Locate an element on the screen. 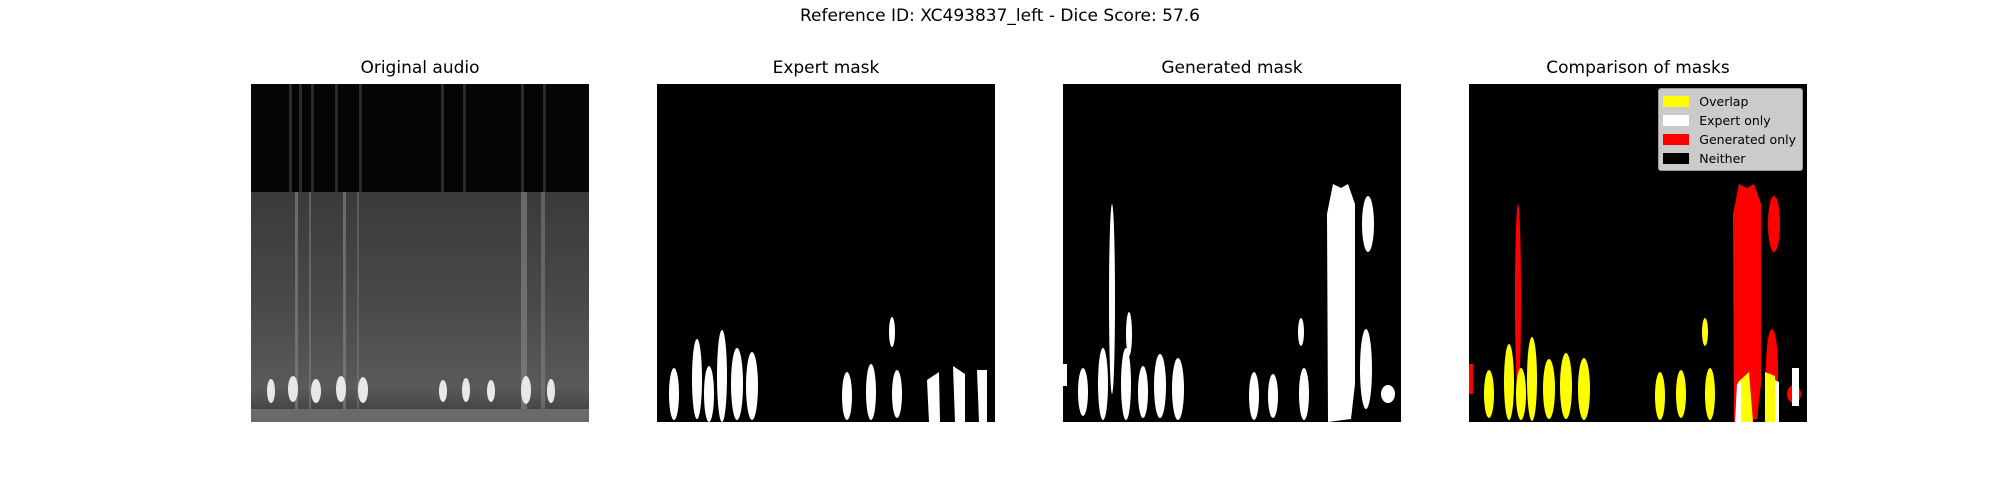 Image resolution: width=2000 pixels, height=500 pixels. legend-item-overlap: Overlap is located at coordinates (1729, 101).